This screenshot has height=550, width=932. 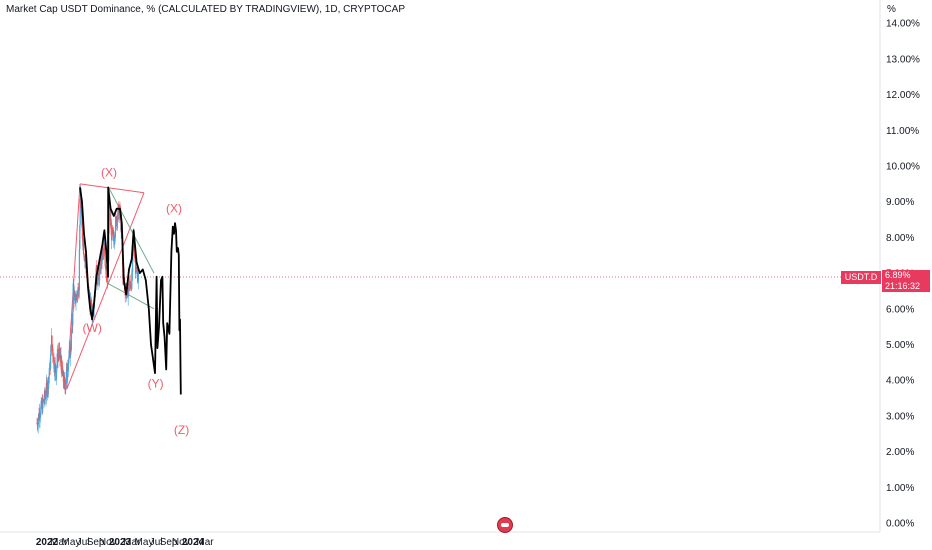 I want to click on last-price-badge: 6.89% 21:16:32, so click(x=906, y=281).